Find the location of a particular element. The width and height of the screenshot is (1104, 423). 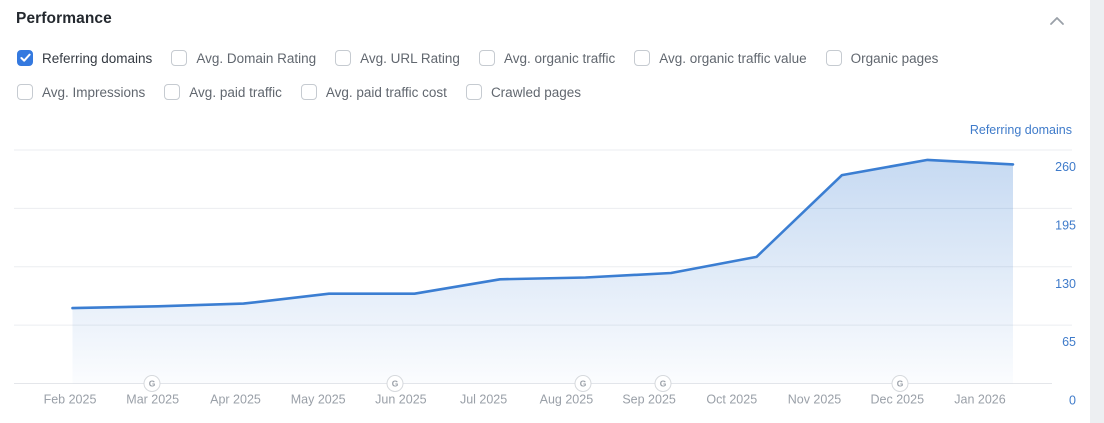

metric-filter-avg-domain-rating: Avg. Domain Rating is located at coordinates (243, 58).